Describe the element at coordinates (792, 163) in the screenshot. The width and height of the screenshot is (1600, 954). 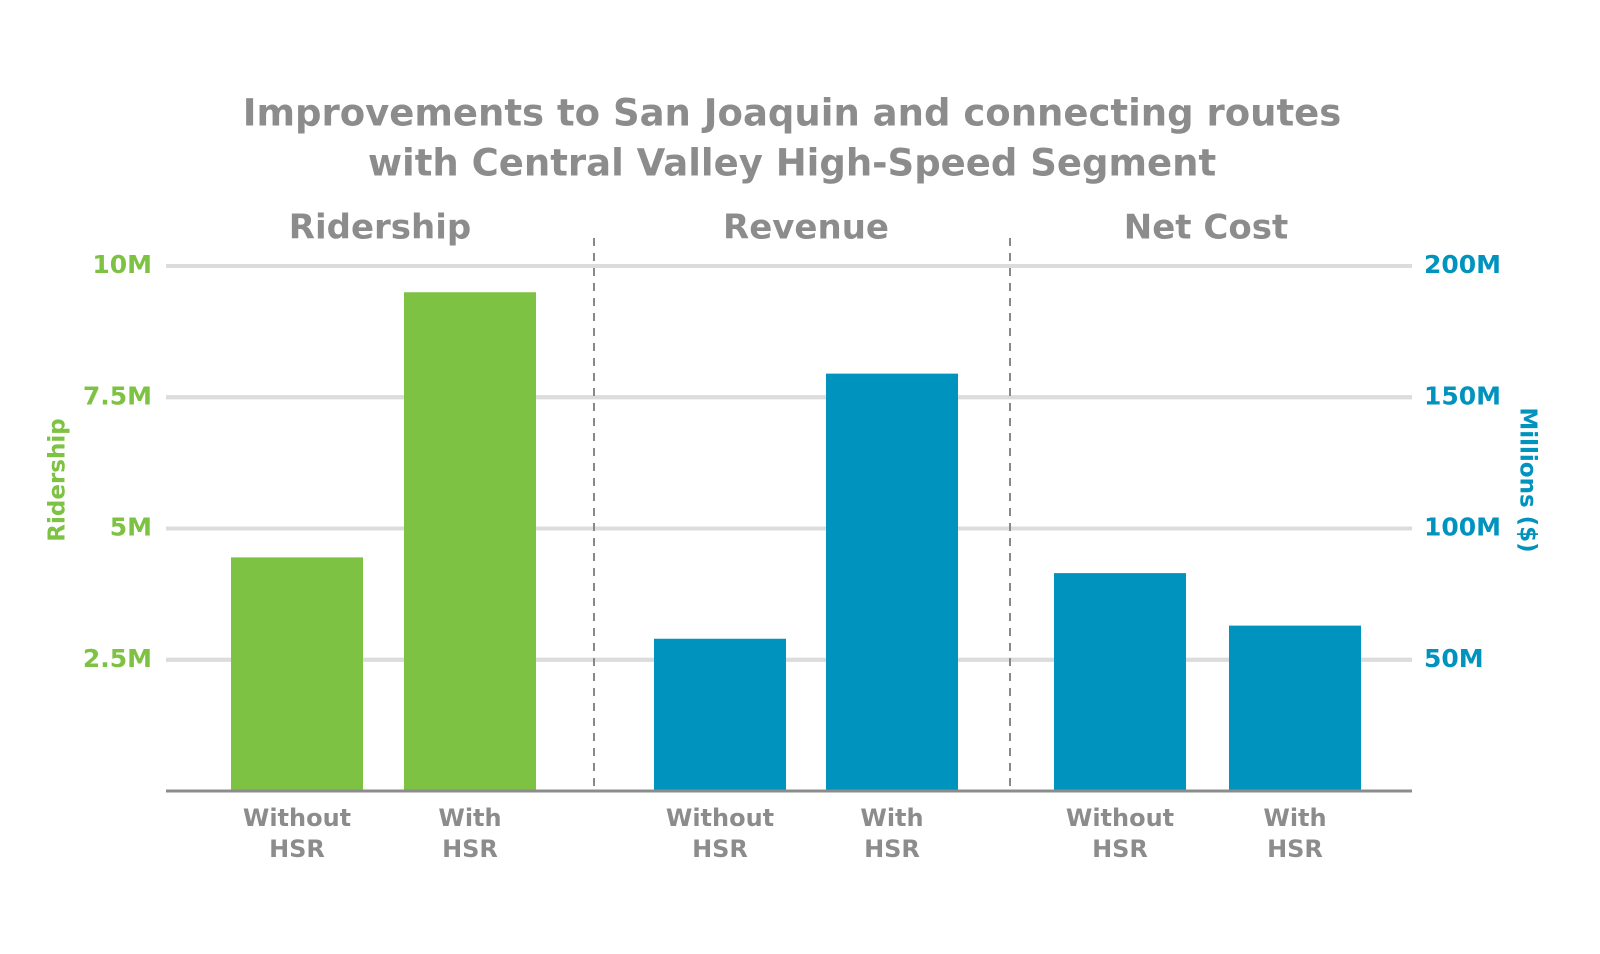
I see `chart-title: with Central Valley High-Speed Segment` at that location.